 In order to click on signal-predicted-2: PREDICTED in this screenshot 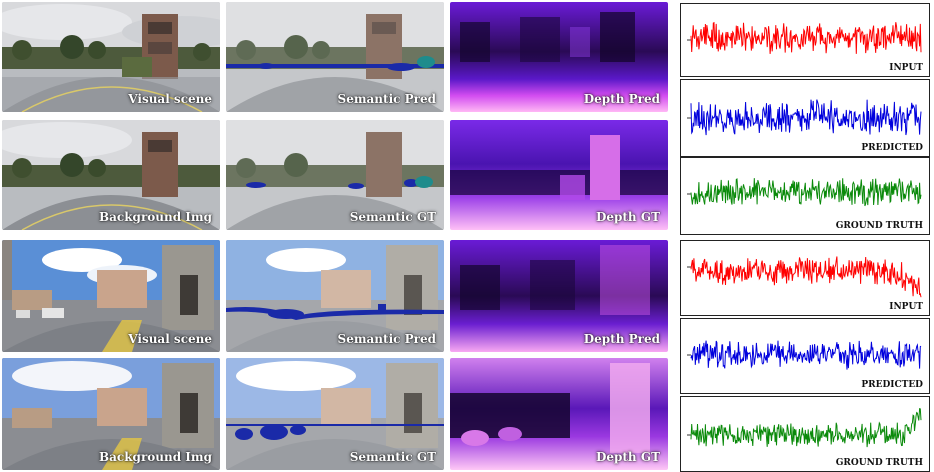, I will do `click(805, 356)`.